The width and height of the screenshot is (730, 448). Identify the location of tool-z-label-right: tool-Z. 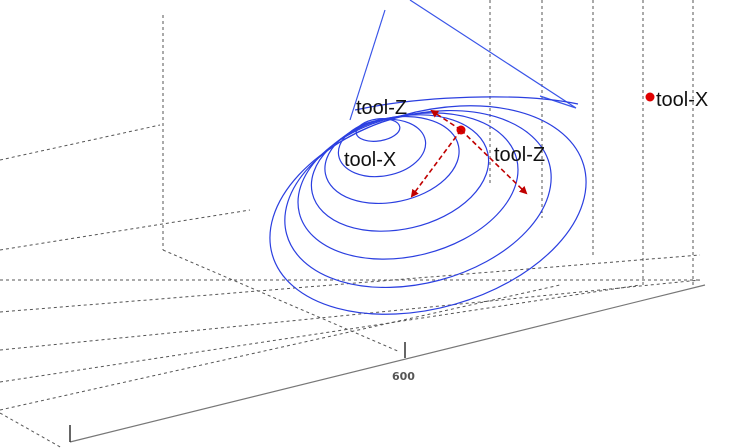
(519, 155).